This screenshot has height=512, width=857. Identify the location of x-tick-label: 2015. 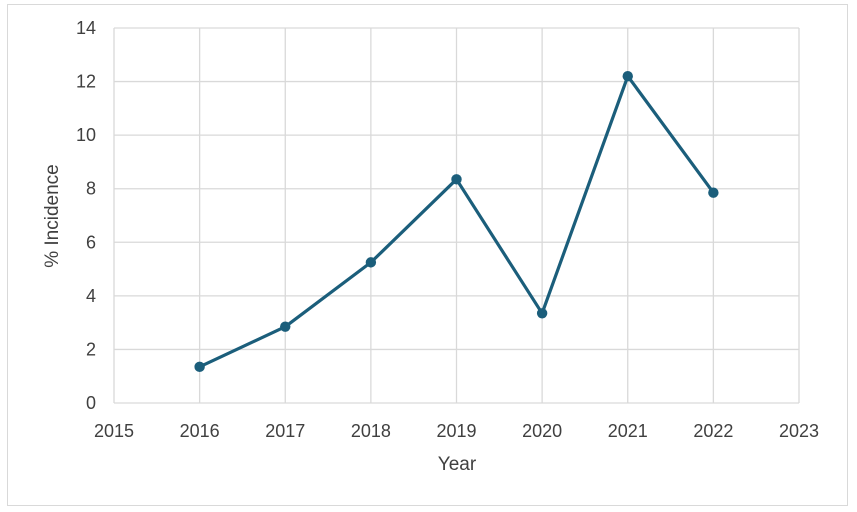
(114, 431).